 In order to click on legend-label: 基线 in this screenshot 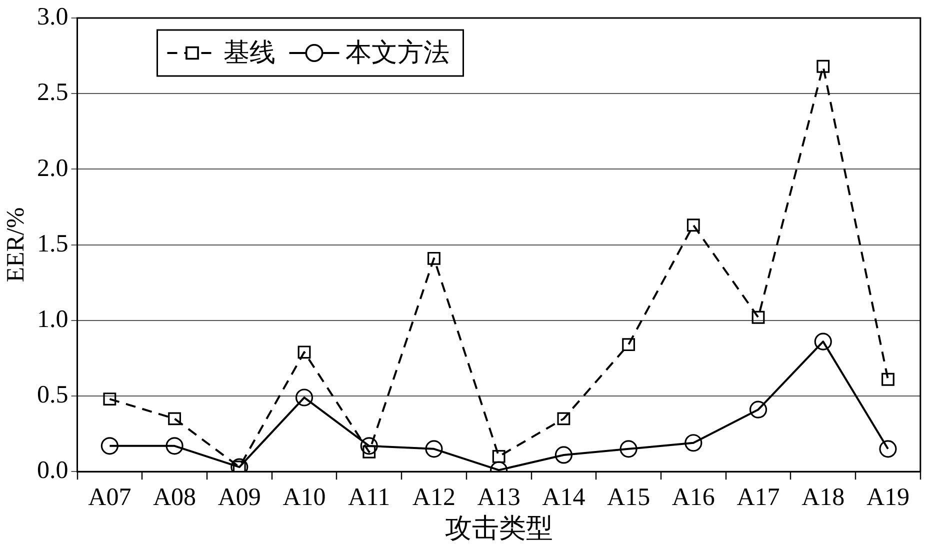, I will do `click(249, 52)`.